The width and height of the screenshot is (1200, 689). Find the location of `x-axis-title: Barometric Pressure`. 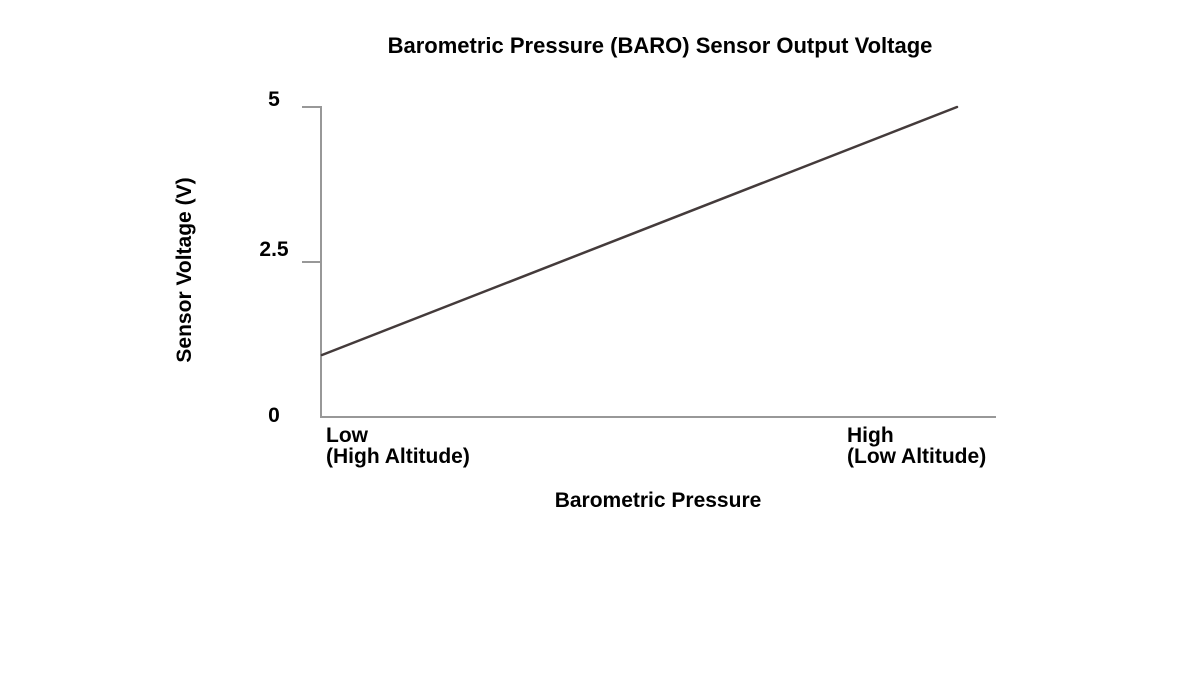

x-axis-title: Barometric Pressure is located at coordinates (658, 500).